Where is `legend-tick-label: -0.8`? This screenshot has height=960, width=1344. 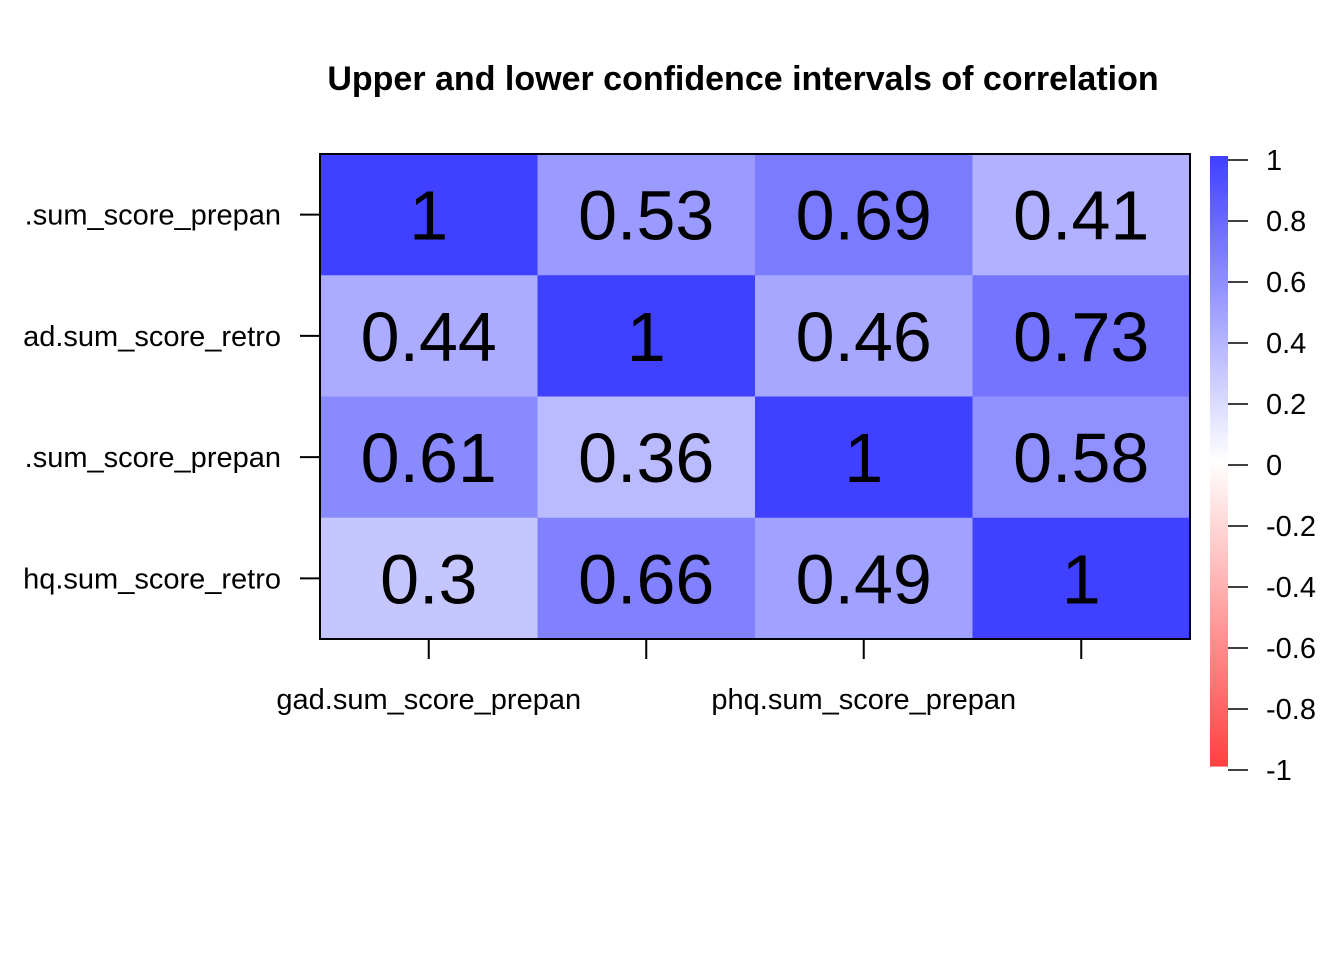
legend-tick-label: -0.8 is located at coordinates (1291, 710).